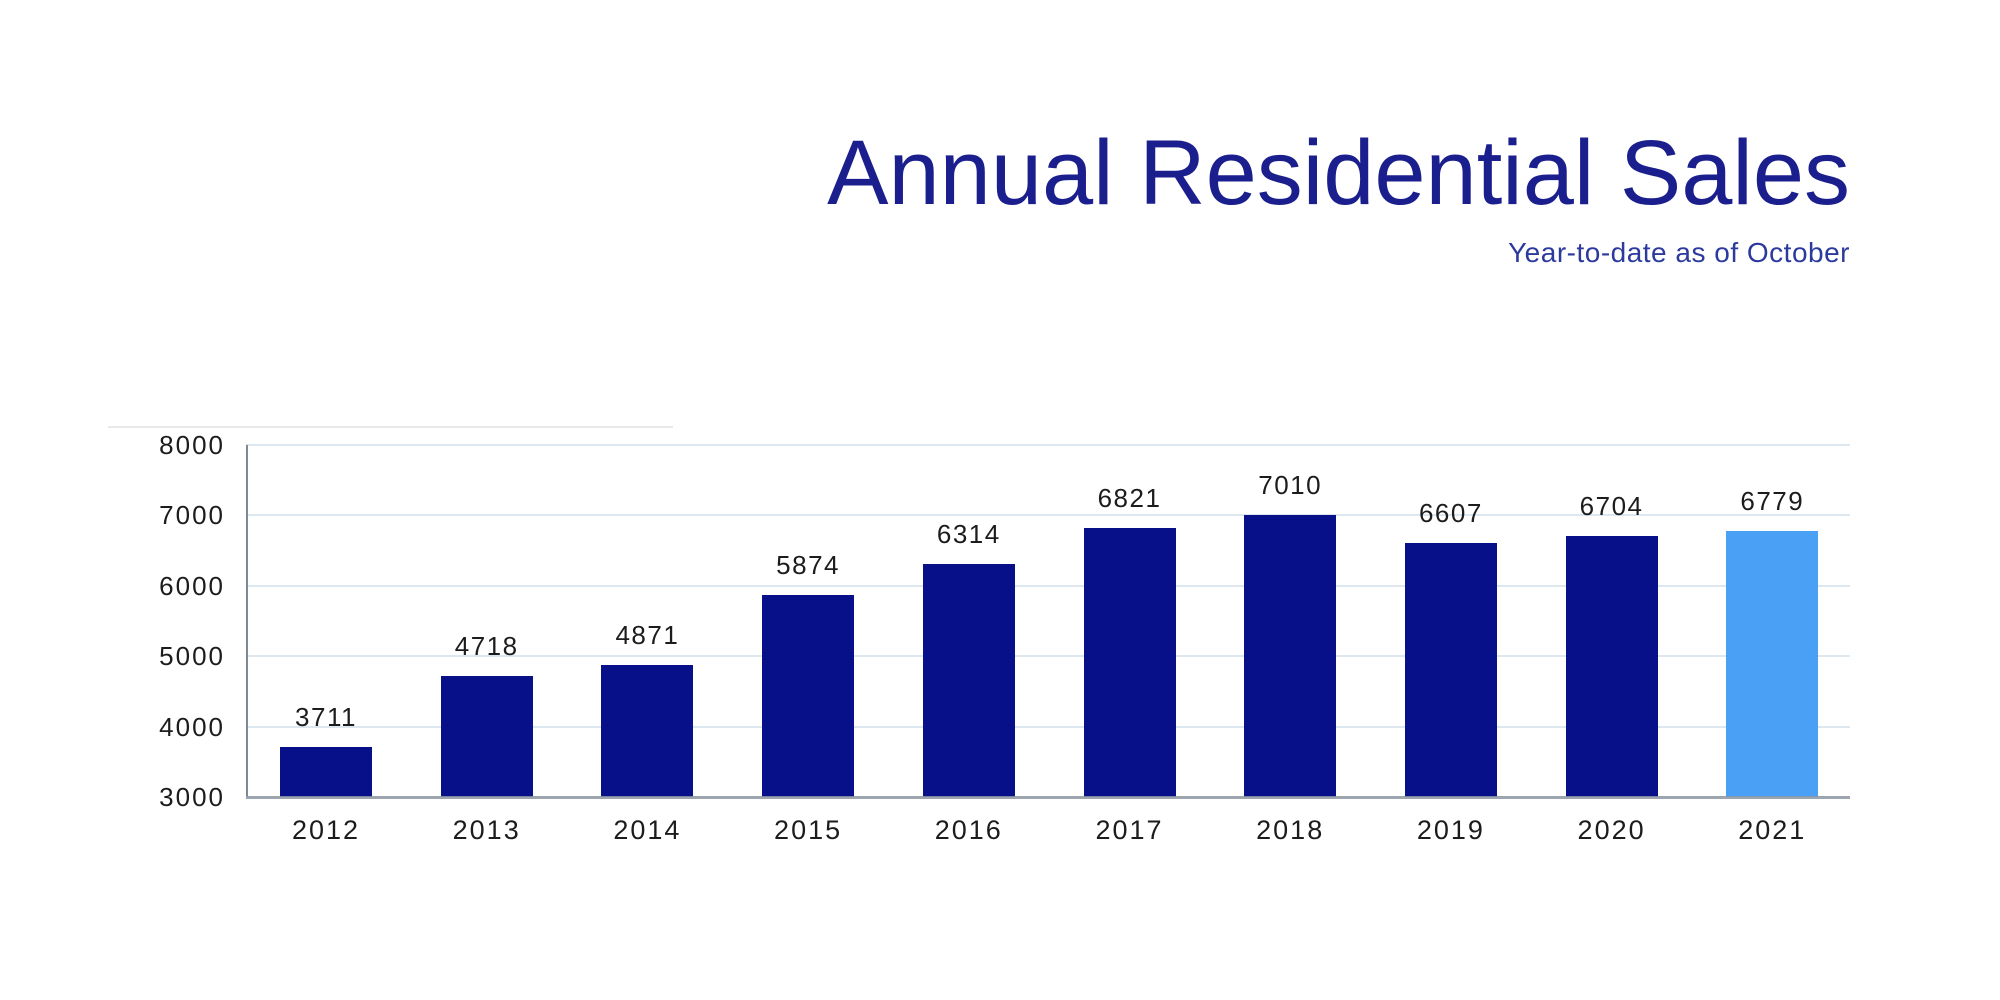 The height and width of the screenshot is (1000, 2000). What do you see at coordinates (968, 830) in the screenshot?
I see `x-tick-label: 2016` at bounding box center [968, 830].